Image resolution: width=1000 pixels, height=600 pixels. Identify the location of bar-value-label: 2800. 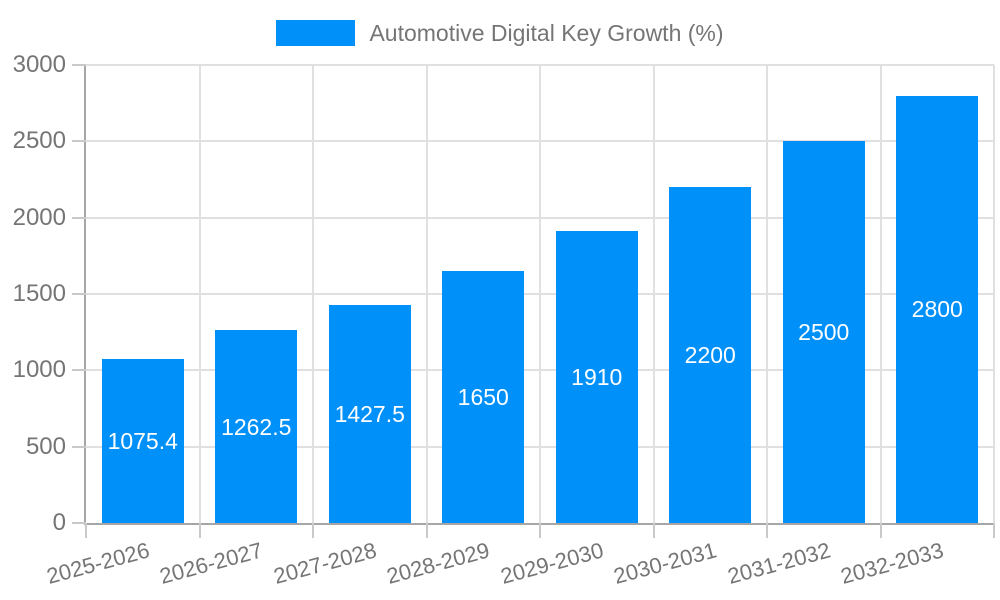
(937, 309).